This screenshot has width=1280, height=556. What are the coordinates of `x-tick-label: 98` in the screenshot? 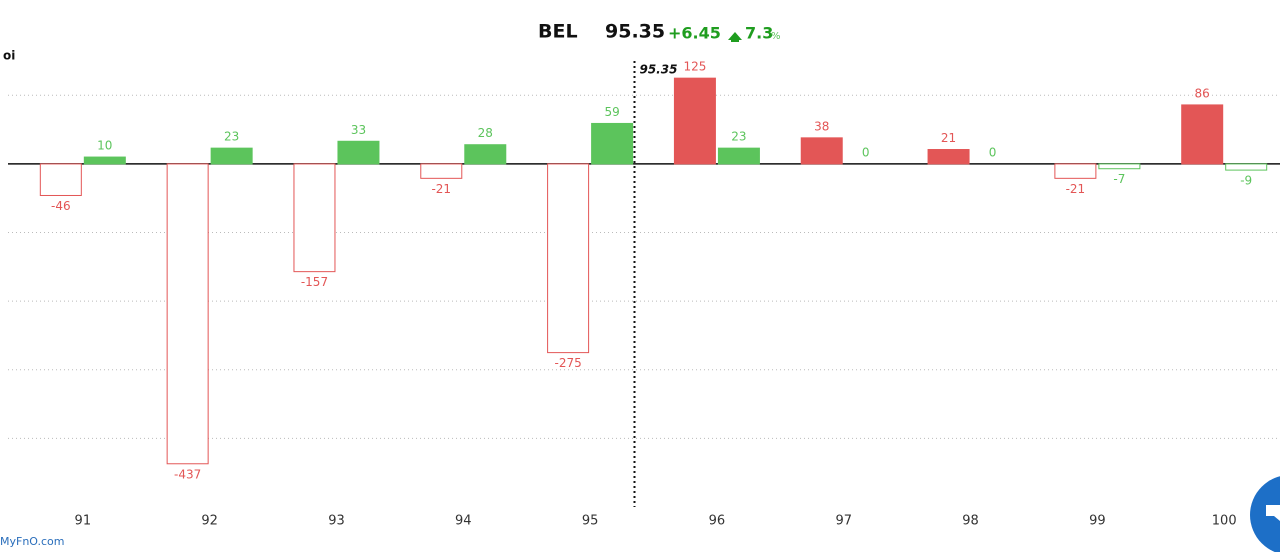 It's located at (970, 521).